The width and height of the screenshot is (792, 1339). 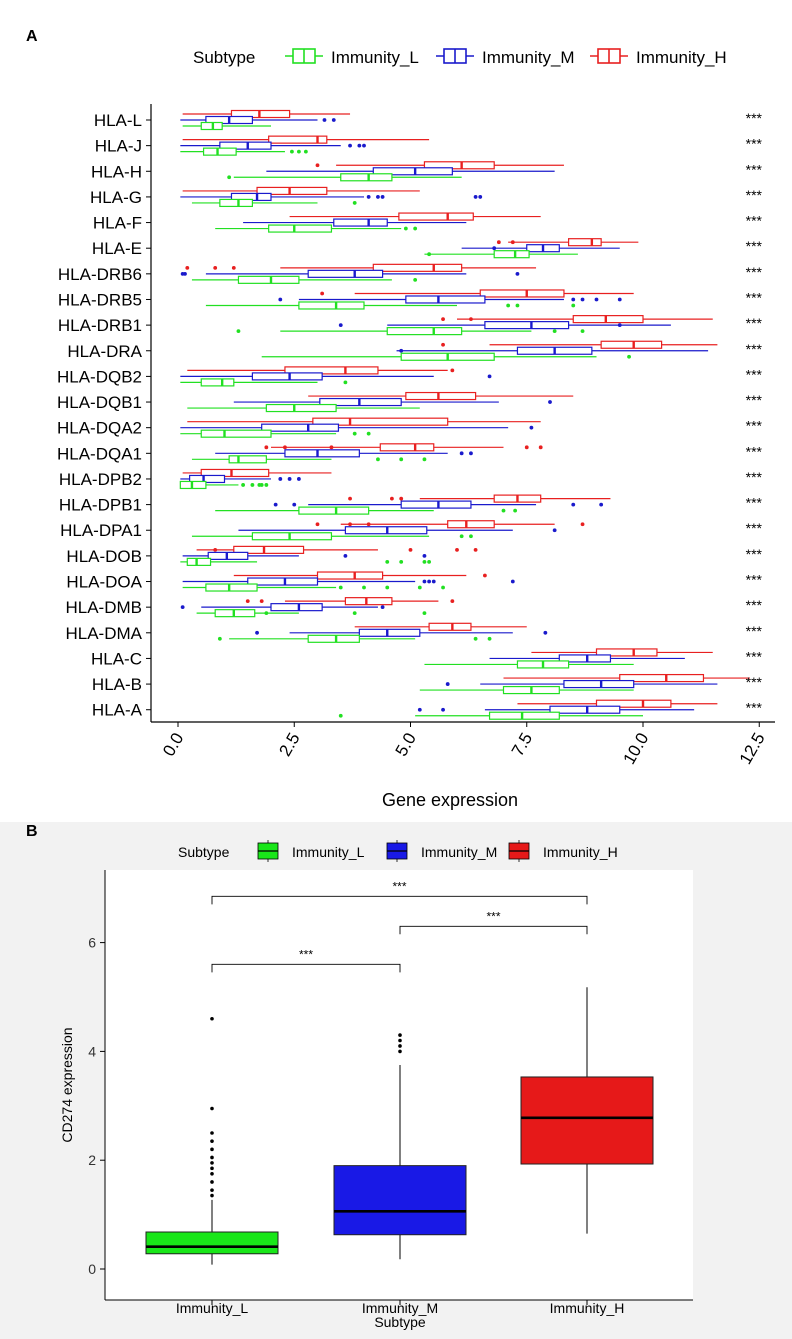 I want to click on x-tick-label-immunity-h: Immunity_H, so click(x=587, y=1308).